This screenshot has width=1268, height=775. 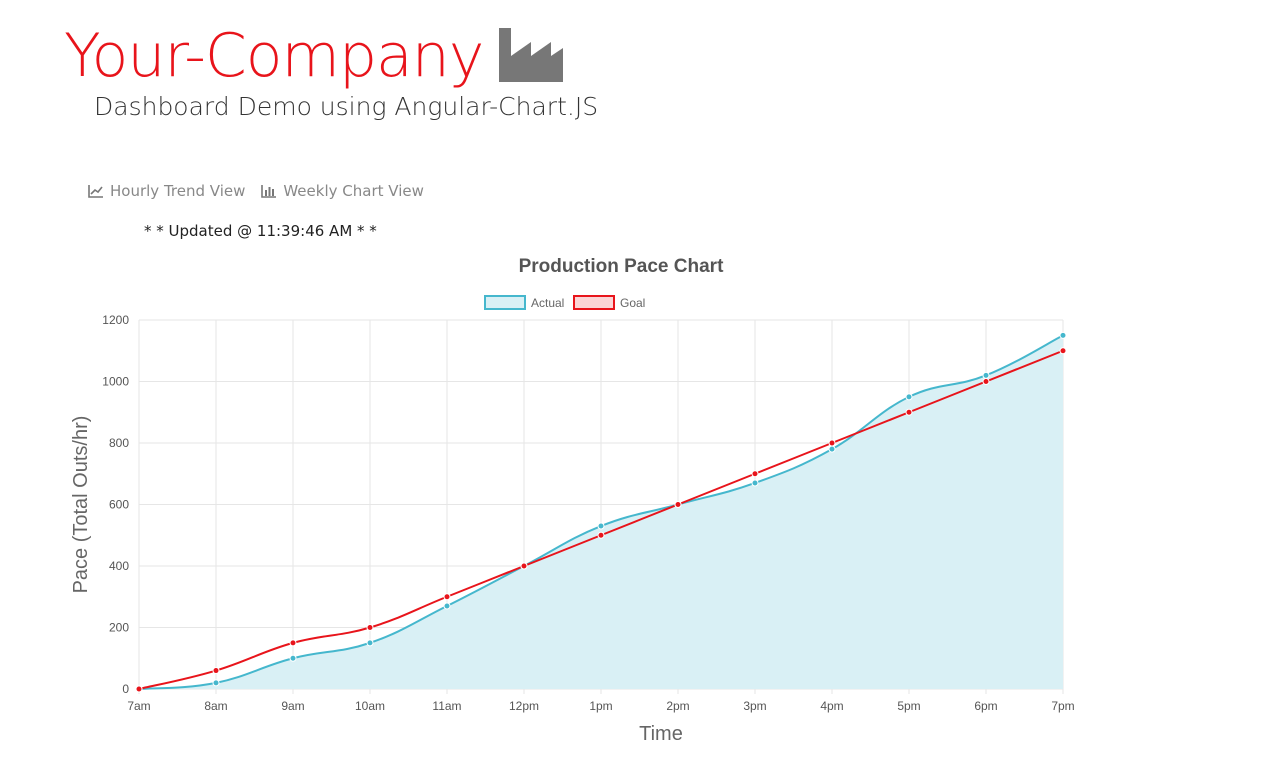 What do you see at coordinates (547, 303) in the screenshot?
I see `legend-label-actual: Actual` at bounding box center [547, 303].